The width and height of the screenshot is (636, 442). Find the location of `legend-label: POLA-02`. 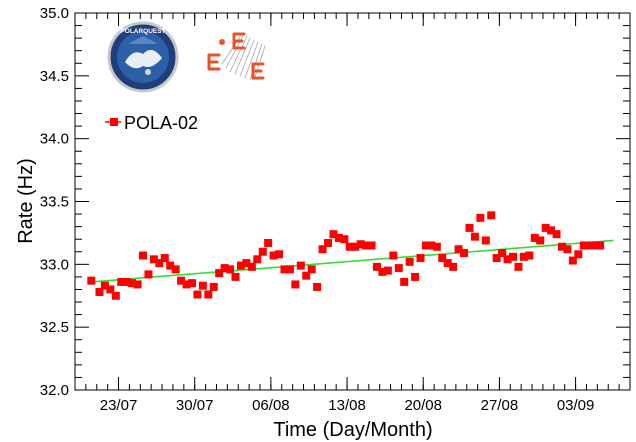

legend-label: POLA-02 is located at coordinates (161, 123).